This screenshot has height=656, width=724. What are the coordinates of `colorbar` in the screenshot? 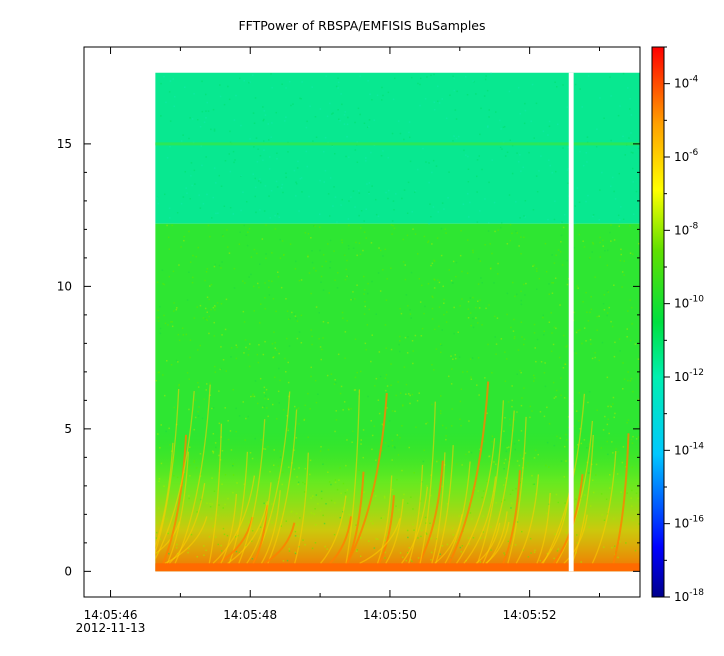 It's located at (658, 322).